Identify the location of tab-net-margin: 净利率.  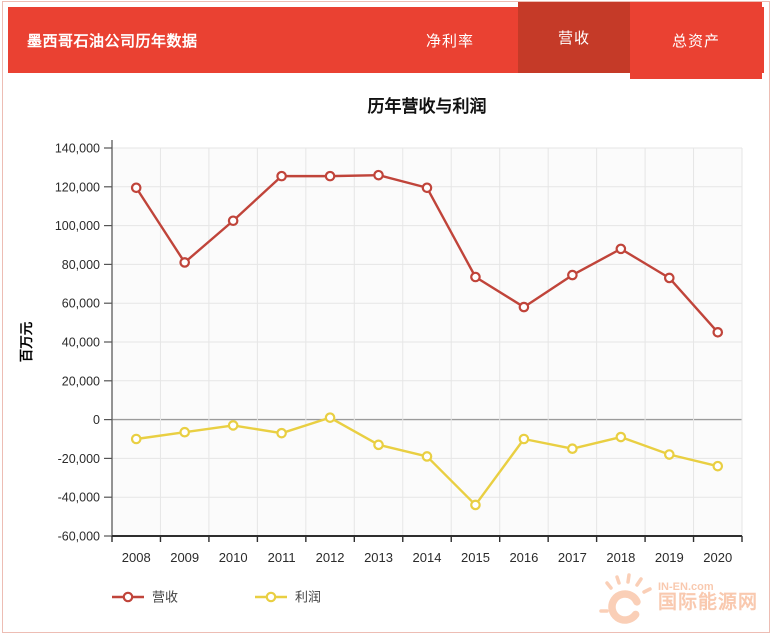
(450, 40).